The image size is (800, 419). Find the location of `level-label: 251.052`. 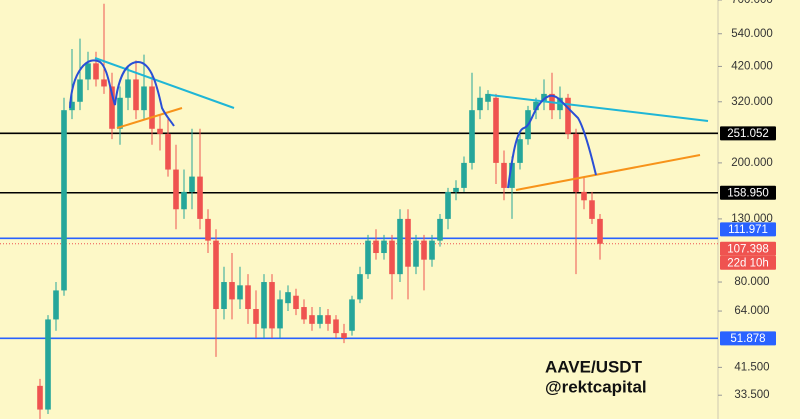

level-label: 251.052 is located at coordinates (748, 134).